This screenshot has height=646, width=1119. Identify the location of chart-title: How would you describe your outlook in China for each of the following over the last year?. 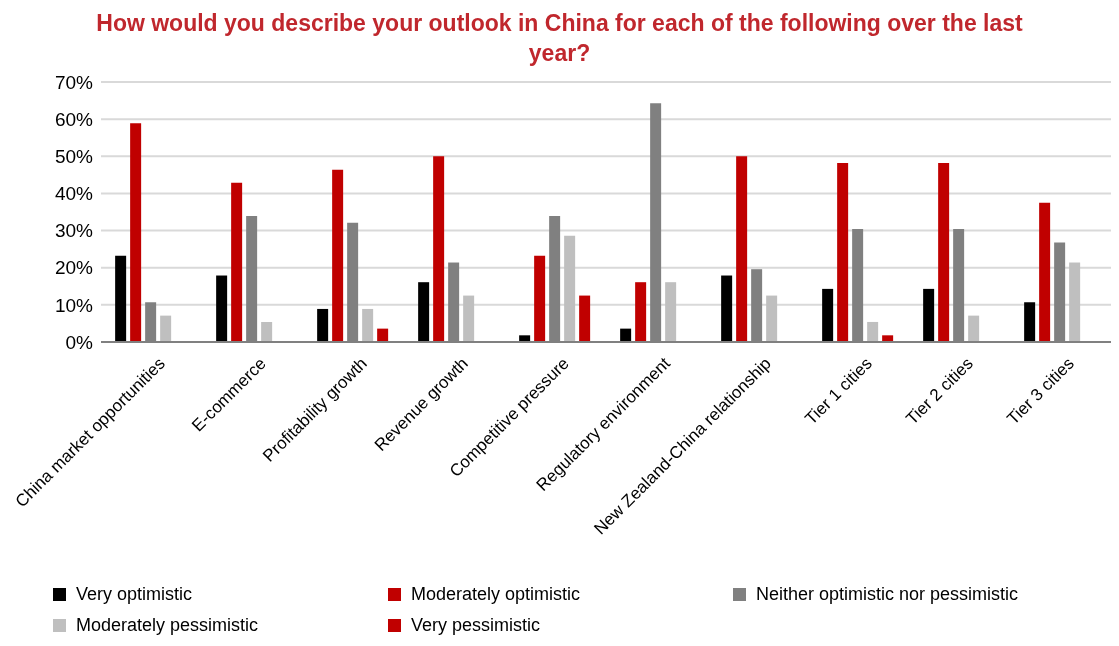
(559, 38).